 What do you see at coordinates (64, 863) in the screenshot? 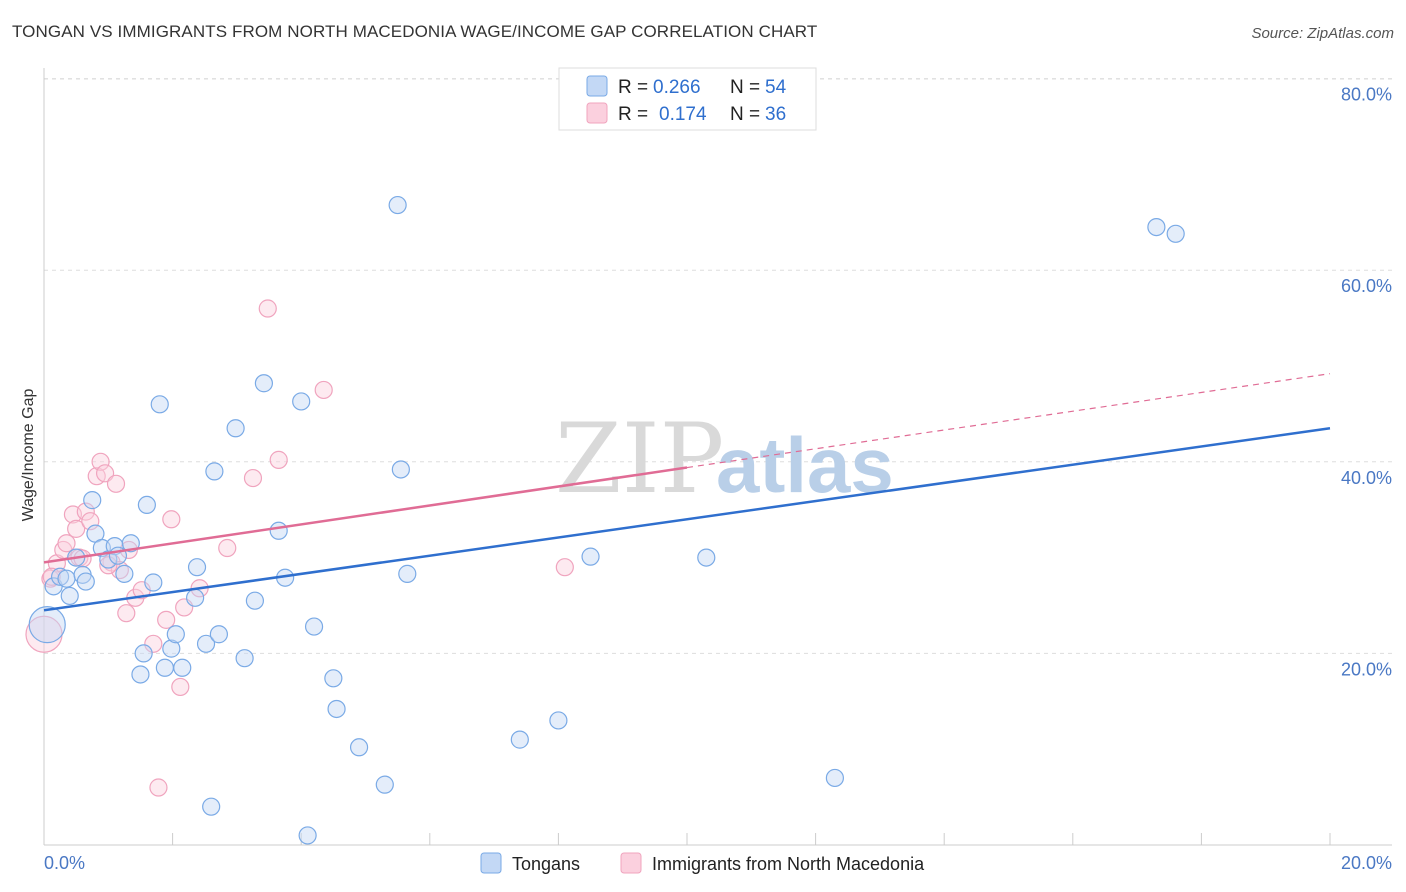
I see `x-tick-label-min: 0.0%` at bounding box center [64, 863].